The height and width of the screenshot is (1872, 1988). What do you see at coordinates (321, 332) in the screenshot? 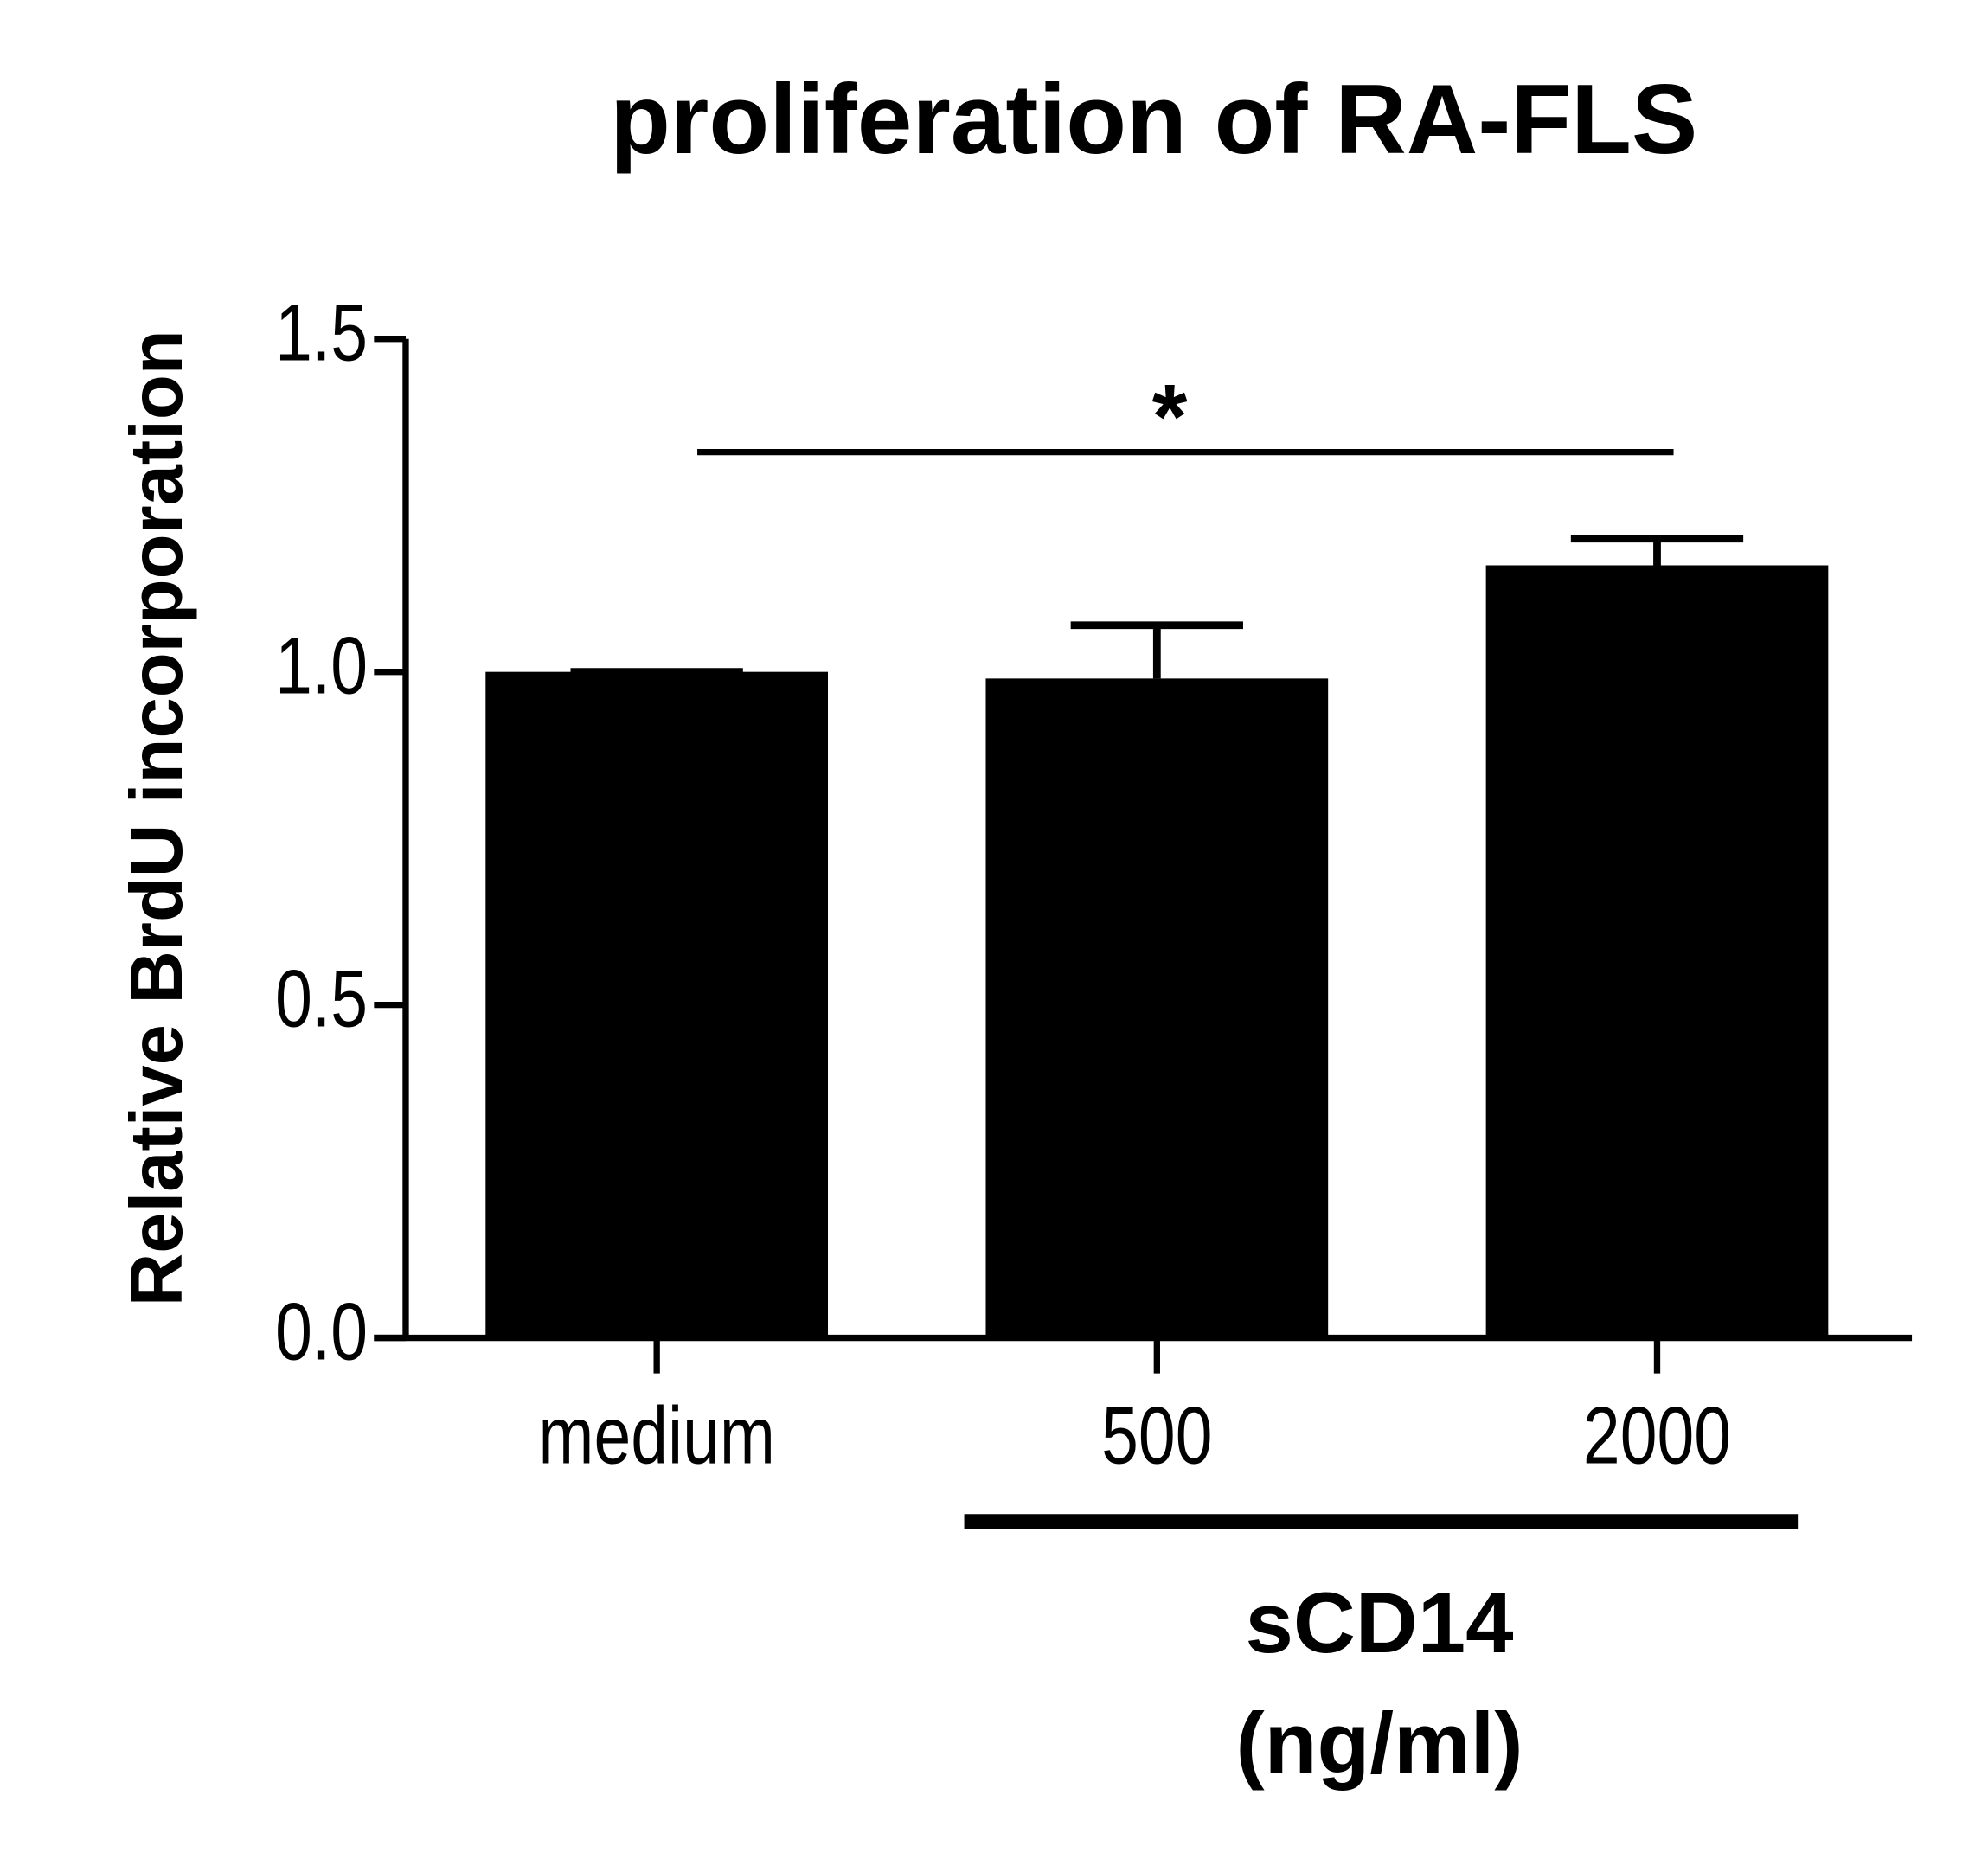
I see `y-tick-label: 1.5` at bounding box center [321, 332].